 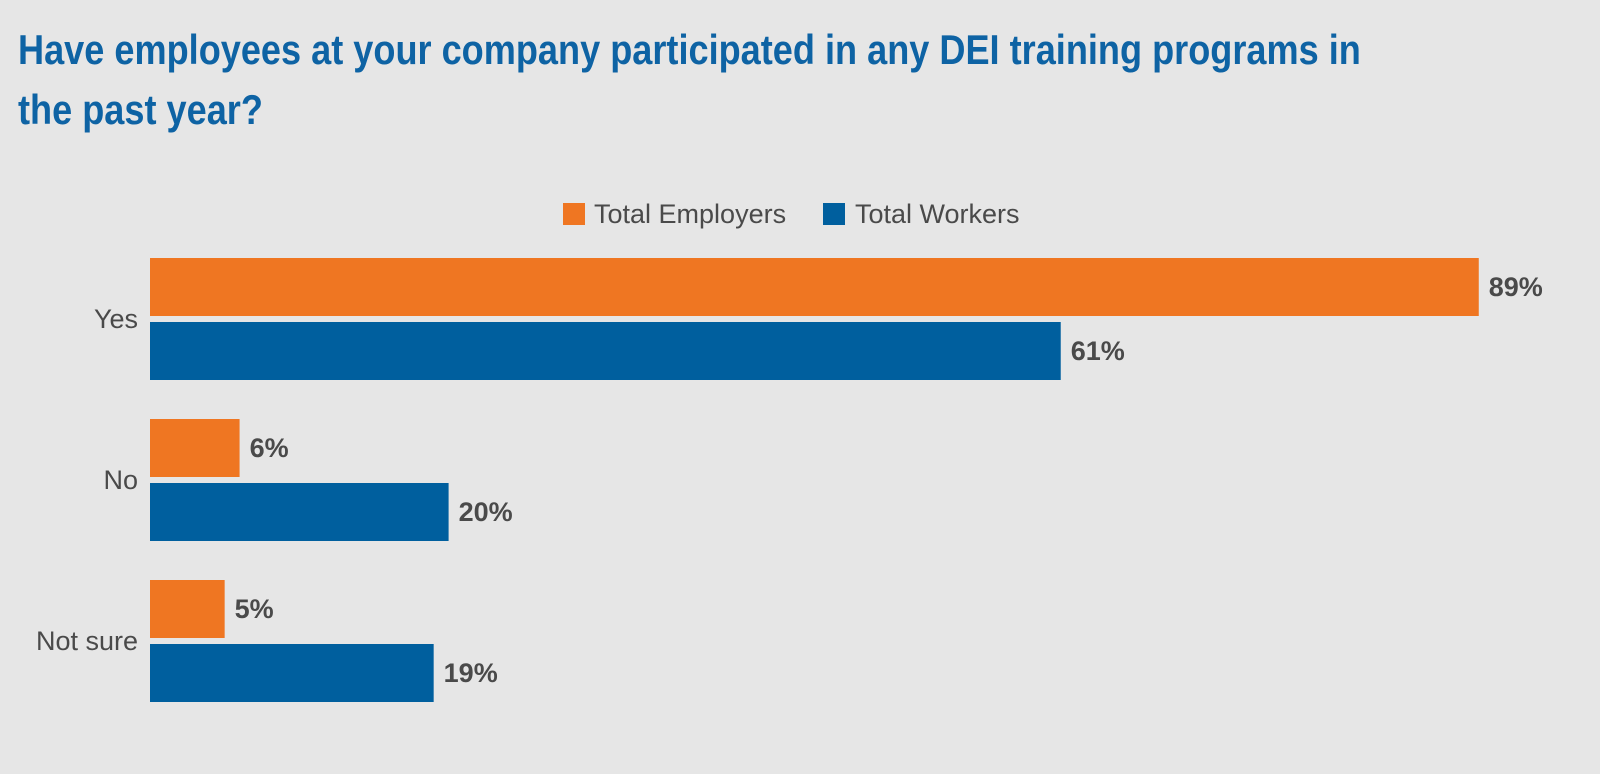 What do you see at coordinates (486, 512) in the screenshot?
I see `data-label: 20%` at bounding box center [486, 512].